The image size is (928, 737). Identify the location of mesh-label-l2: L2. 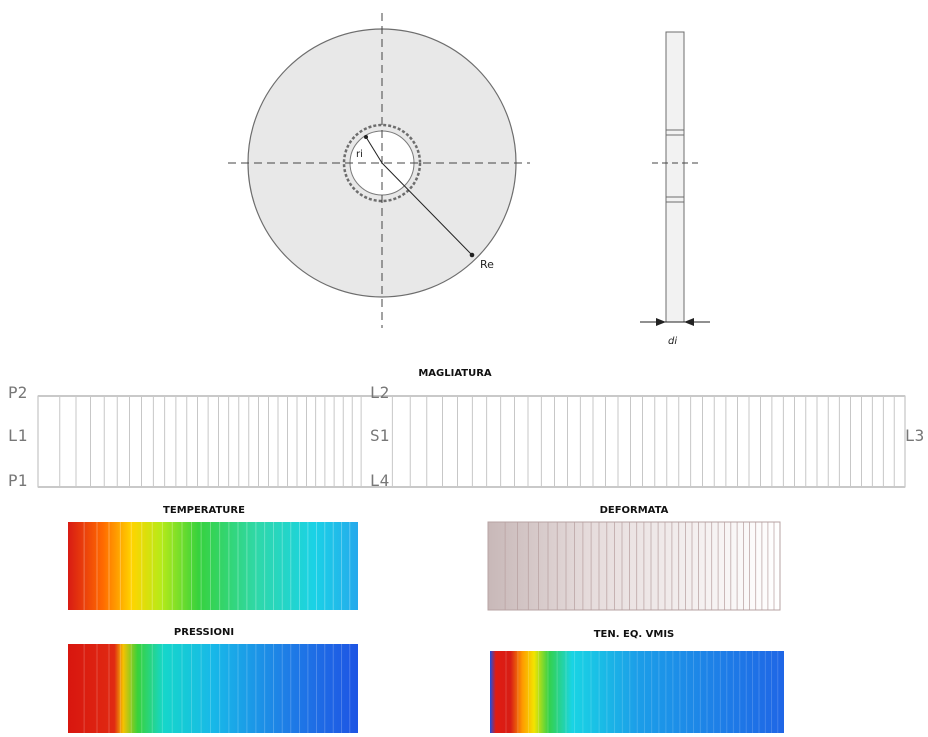
(379, 392).